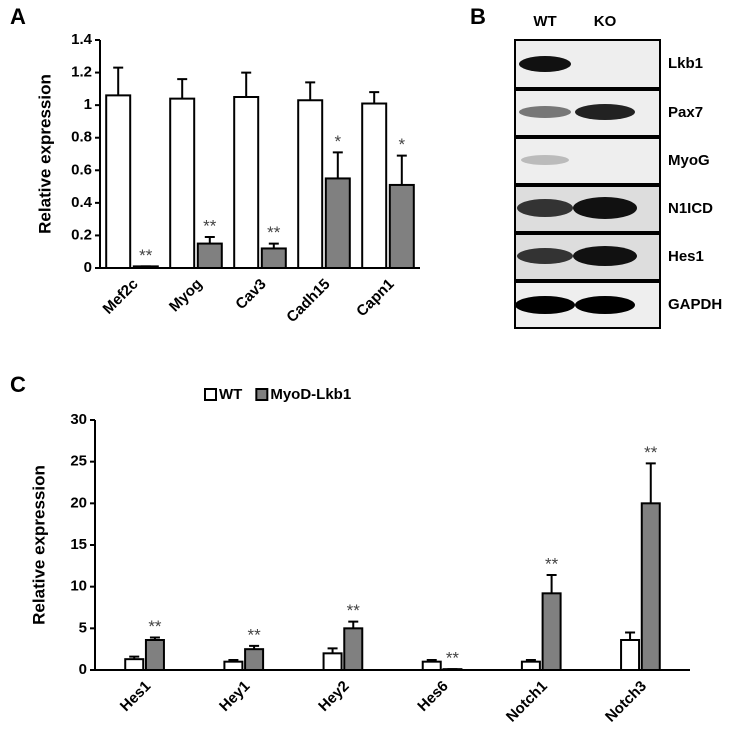 This screenshot has width=747, height=750. Describe the element at coordinates (81, 234) in the screenshot. I see `y-tick-label: 0.2` at that location.